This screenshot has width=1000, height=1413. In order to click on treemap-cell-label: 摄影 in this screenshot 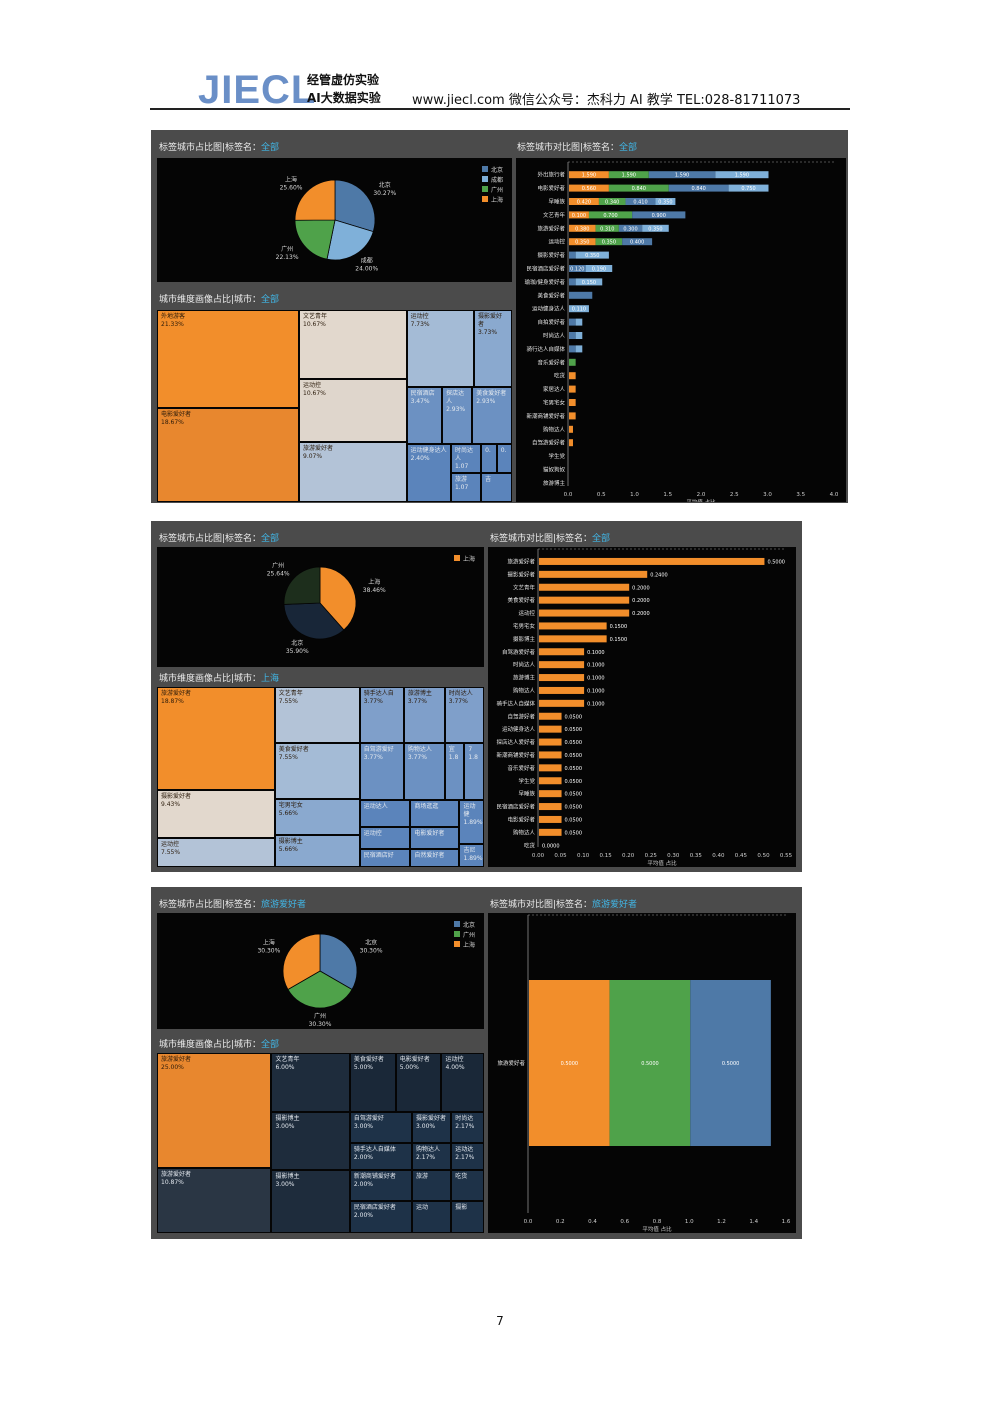, I will do `click(461, 1207)`.